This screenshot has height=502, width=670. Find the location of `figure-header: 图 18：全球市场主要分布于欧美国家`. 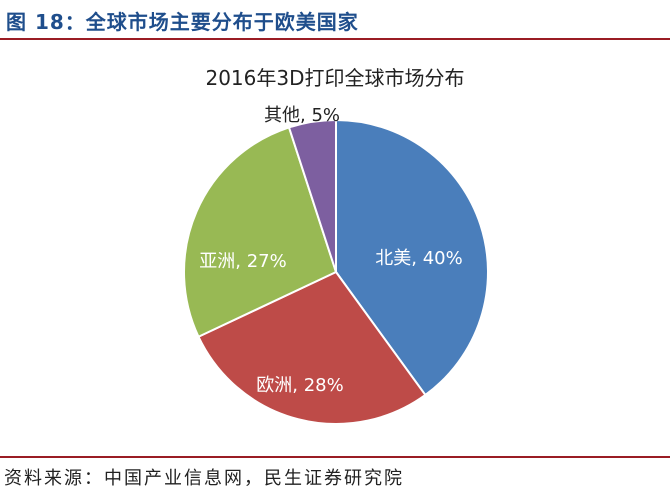

figure-header: 图 18：全球市场主要分布于欧美国家 is located at coordinates (335, 20).